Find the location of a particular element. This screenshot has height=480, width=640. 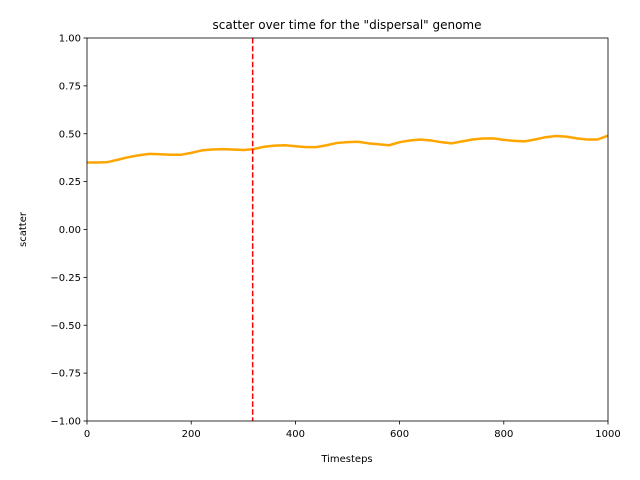

y-axis-label: scatter is located at coordinates (23, 229).